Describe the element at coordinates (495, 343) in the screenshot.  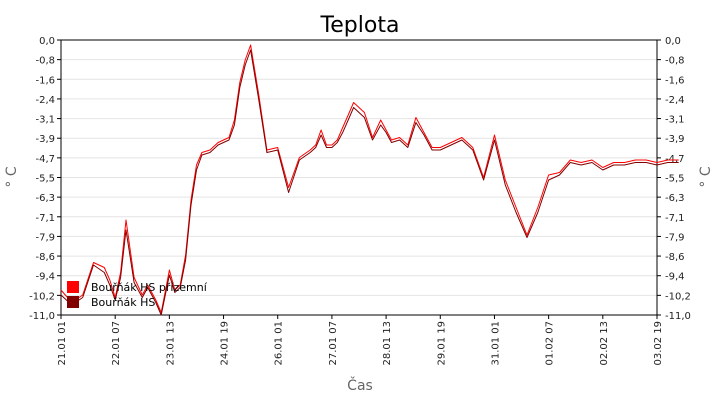
I see `x-tick-label: 31.01 01` at that location.